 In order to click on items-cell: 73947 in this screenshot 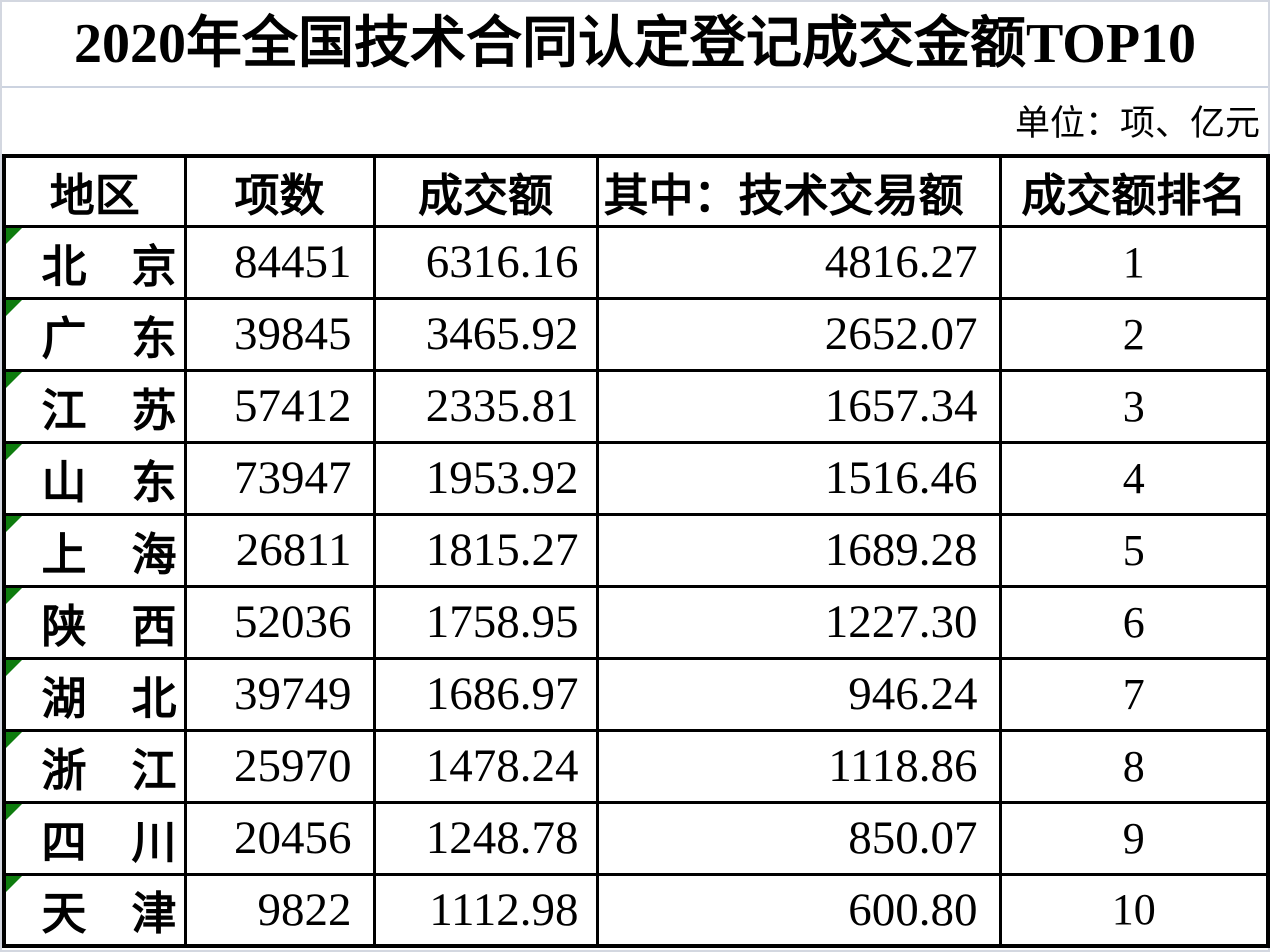, I will do `click(279, 478)`.